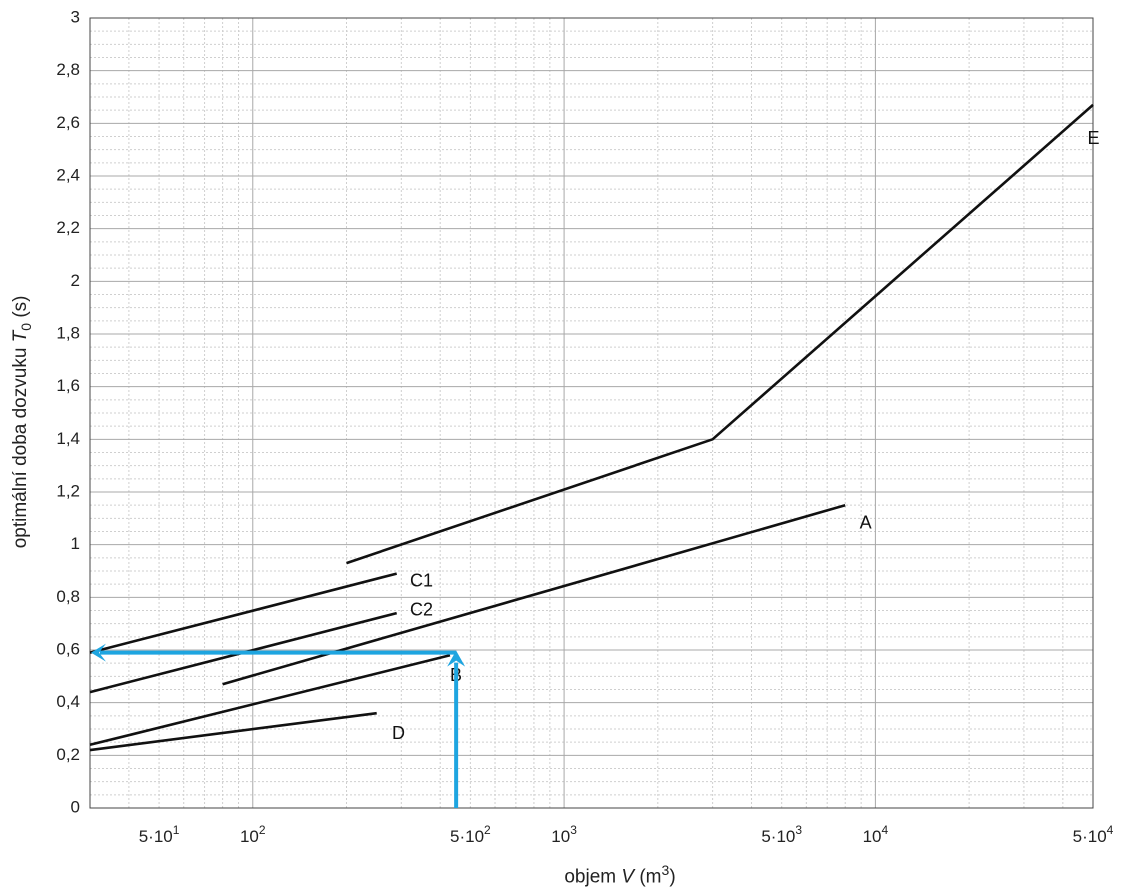  What do you see at coordinates (75, 16) in the screenshot?
I see `y-tick-label: 3` at bounding box center [75, 16].